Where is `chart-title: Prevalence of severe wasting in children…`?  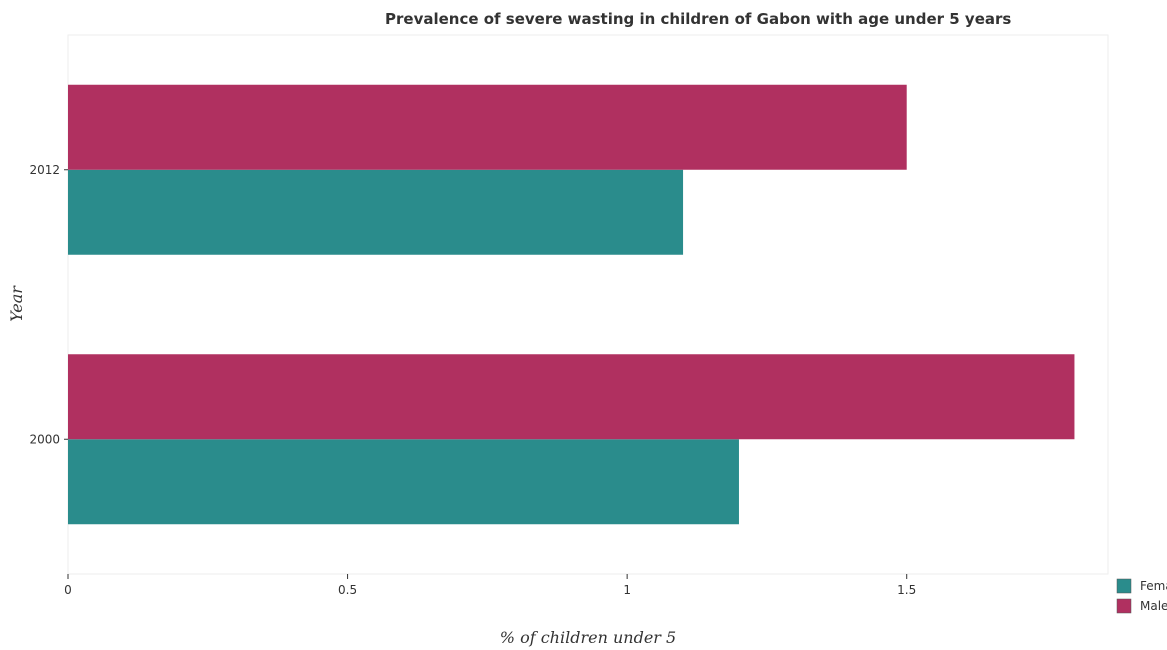 chart-title: Prevalence of severe wasting in children… is located at coordinates (698, 19).